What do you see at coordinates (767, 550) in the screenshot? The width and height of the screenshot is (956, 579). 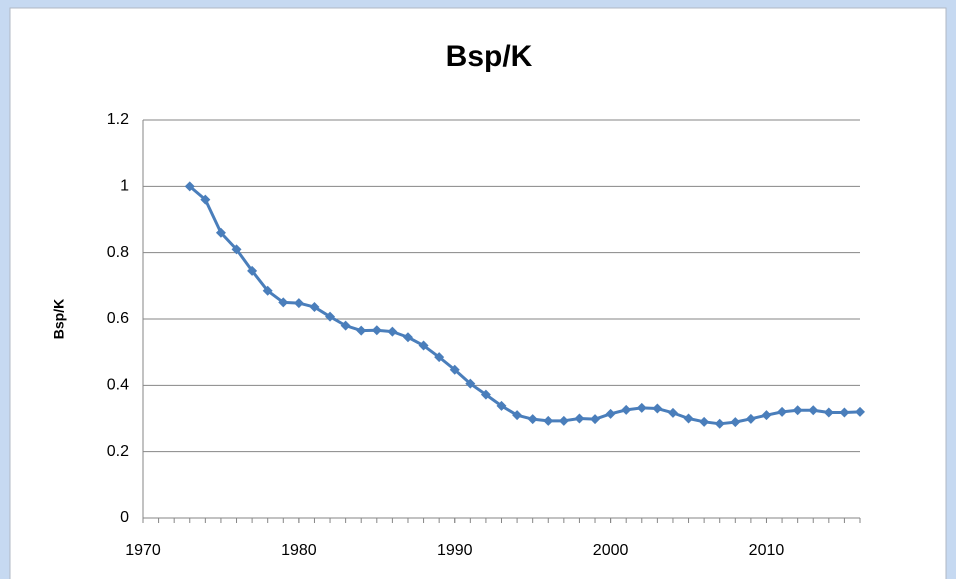 I see `x-tick-label: 2010` at bounding box center [767, 550].